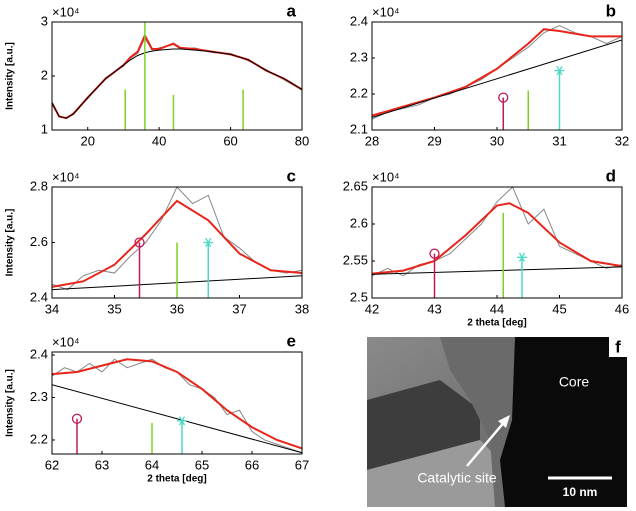  What do you see at coordinates (152, 464) in the screenshot?
I see `x-tick-label: 64` at bounding box center [152, 464].